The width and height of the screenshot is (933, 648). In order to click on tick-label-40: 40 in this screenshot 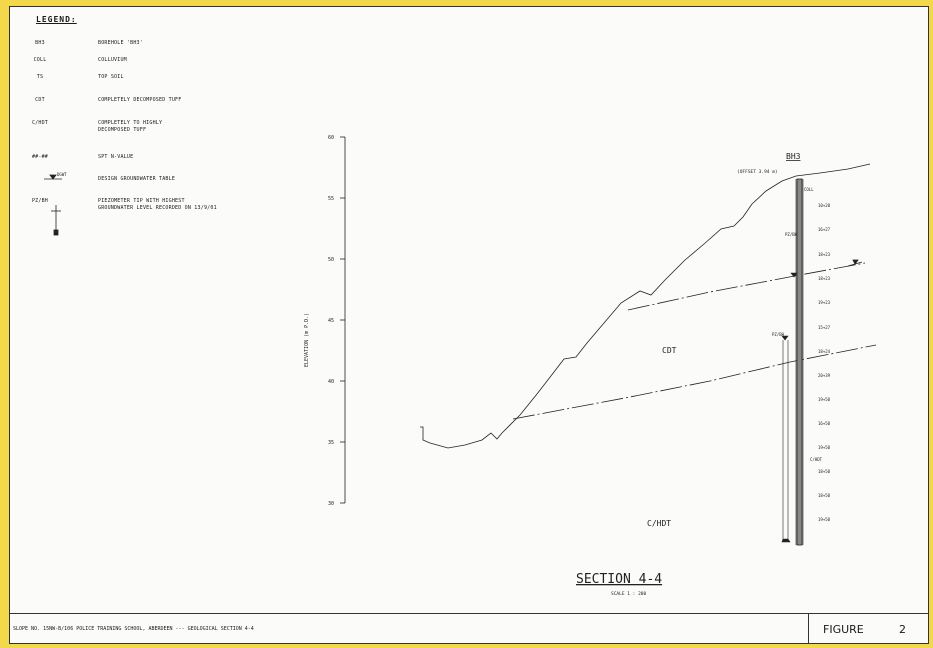, I will do `click(331, 382)`.